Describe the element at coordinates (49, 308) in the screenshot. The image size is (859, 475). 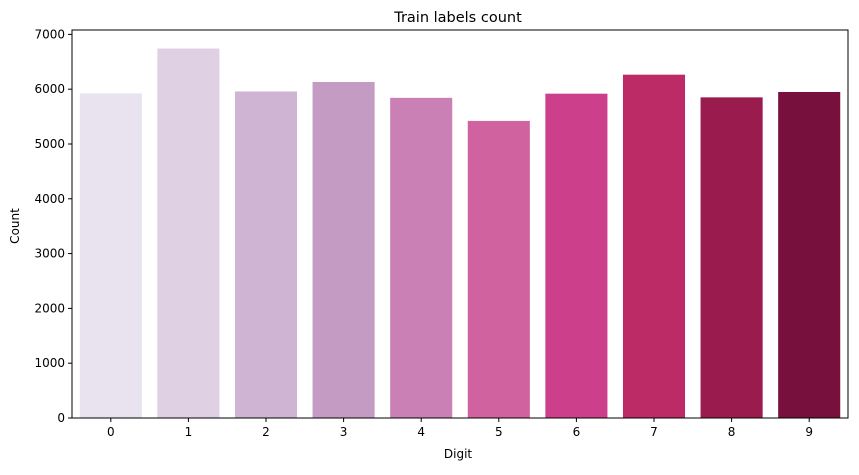
I see `y-tick-label-2000: 2000` at that location.